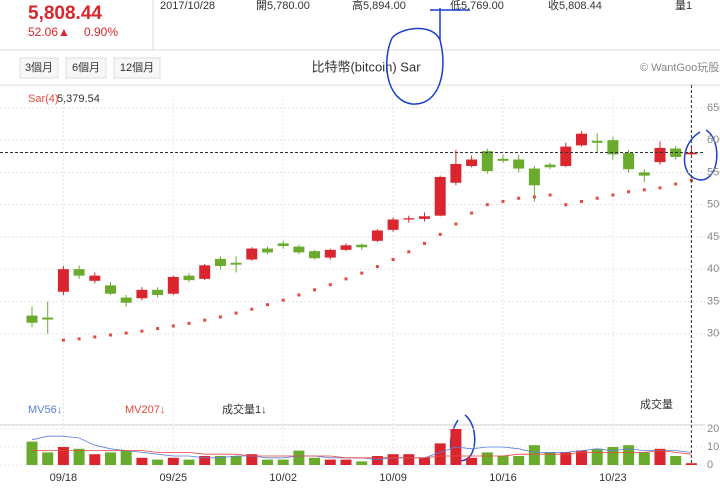  I want to click on range-button: 3個月, so click(39, 68).